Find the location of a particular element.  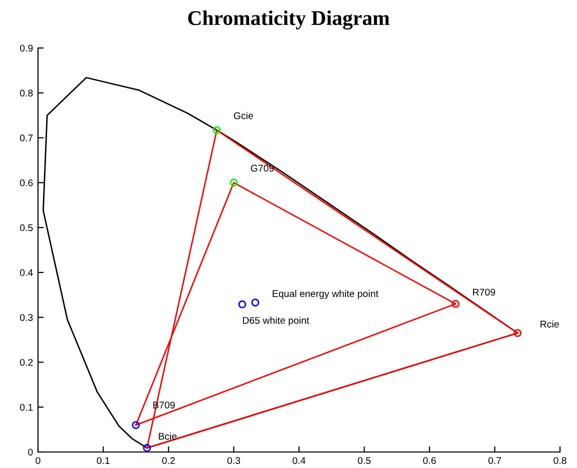

y-tick-label: 0.3 is located at coordinates (26, 317).